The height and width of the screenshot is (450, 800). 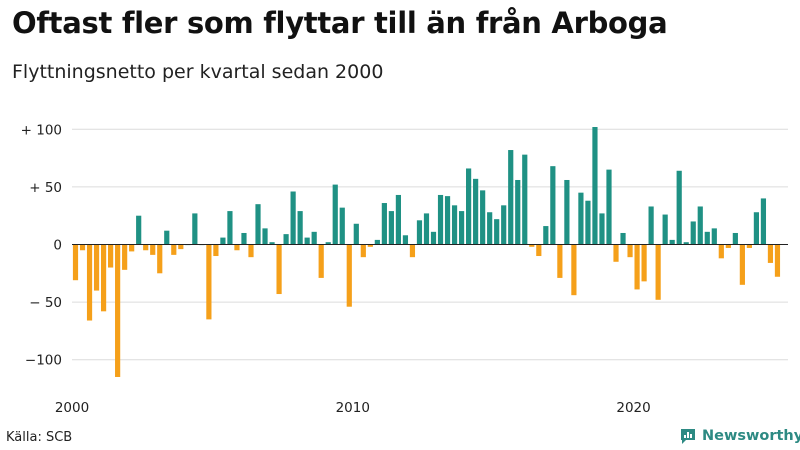 What do you see at coordinates (41, 130) in the screenshot?
I see `y-tick-label: + 100` at bounding box center [41, 130].